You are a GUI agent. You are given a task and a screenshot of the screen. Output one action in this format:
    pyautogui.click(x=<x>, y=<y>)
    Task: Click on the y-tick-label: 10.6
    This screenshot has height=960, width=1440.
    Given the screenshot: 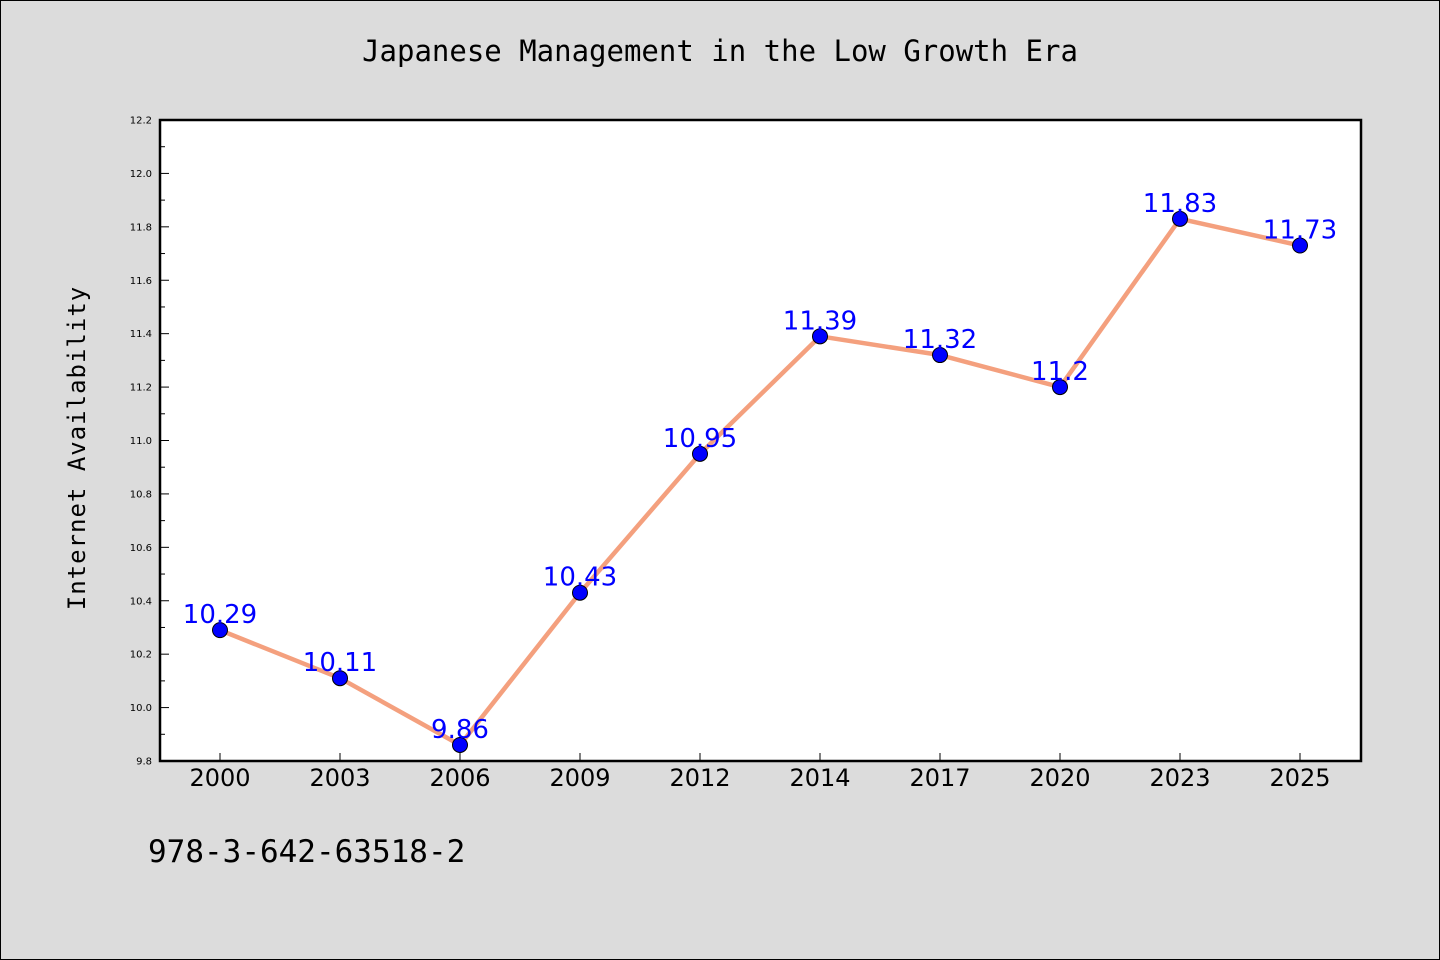 What is the action you would take?
    pyautogui.click(x=141, y=548)
    